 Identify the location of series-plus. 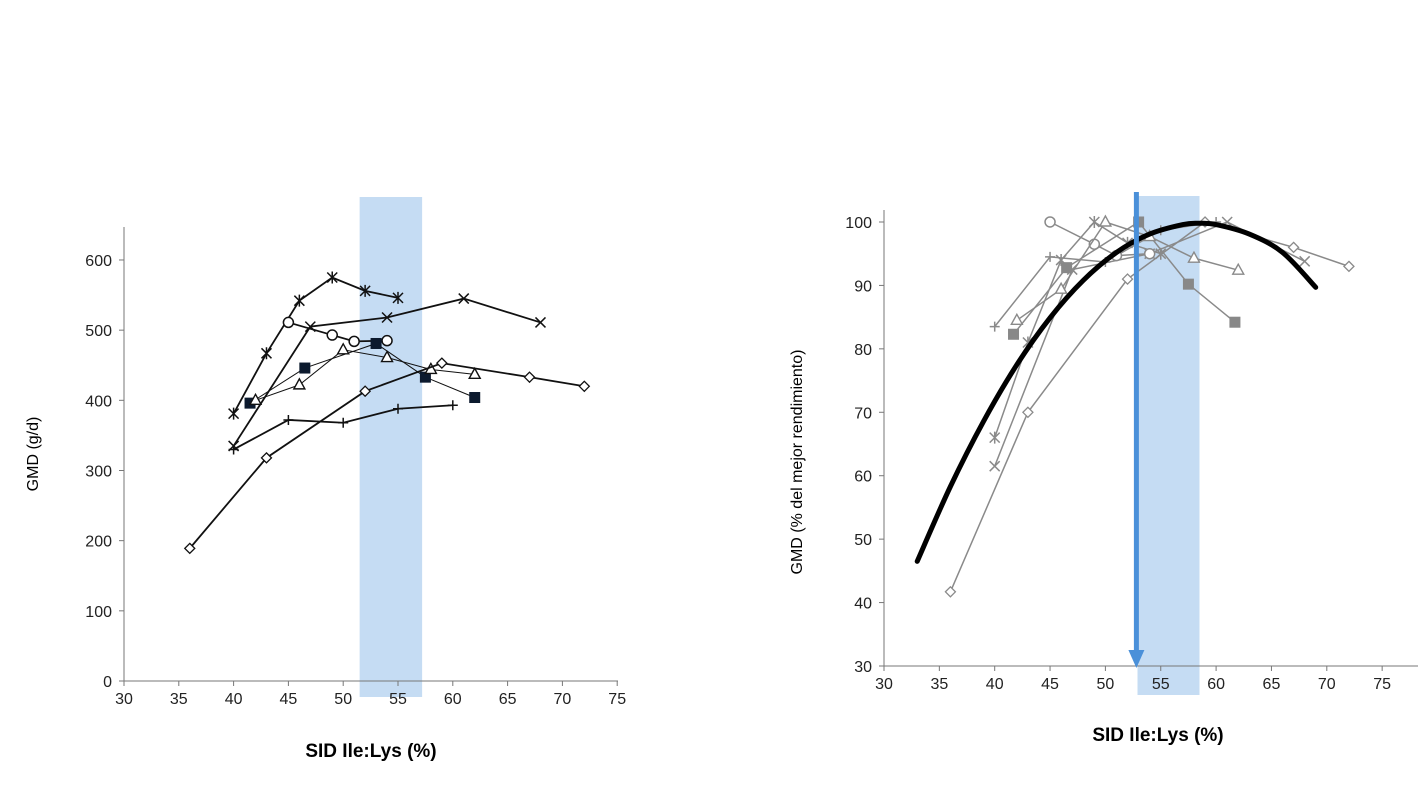
(343, 427).